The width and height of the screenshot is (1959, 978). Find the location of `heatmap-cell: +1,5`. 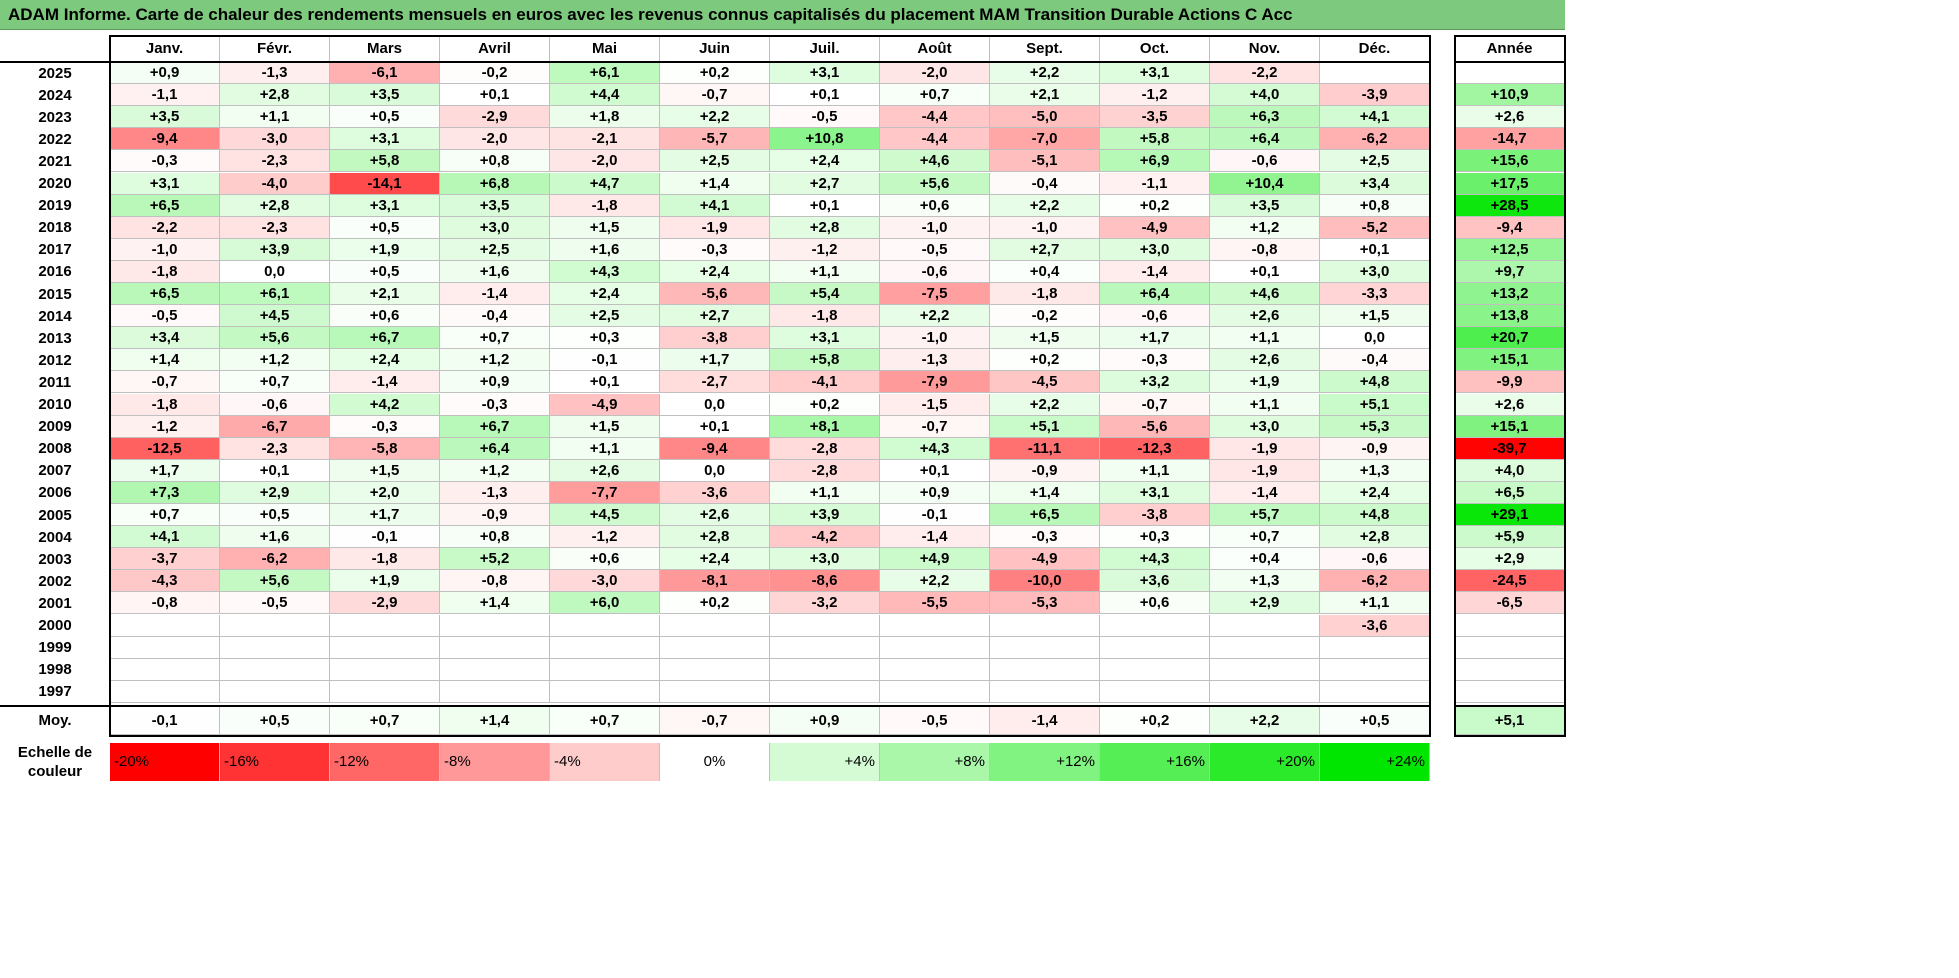

heatmap-cell: +1,5 is located at coordinates (605, 426).